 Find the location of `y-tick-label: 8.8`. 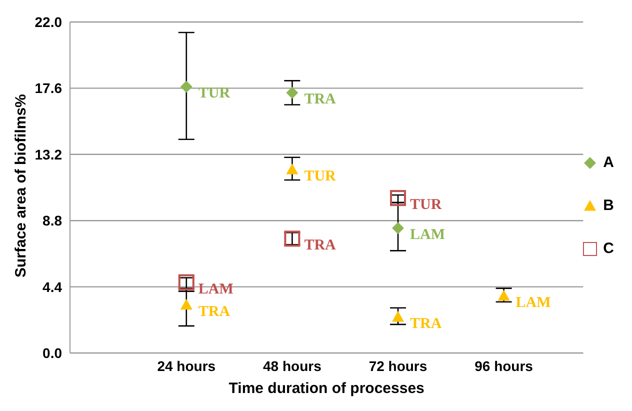

y-tick-label: 8.8 is located at coordinates (52, 220).